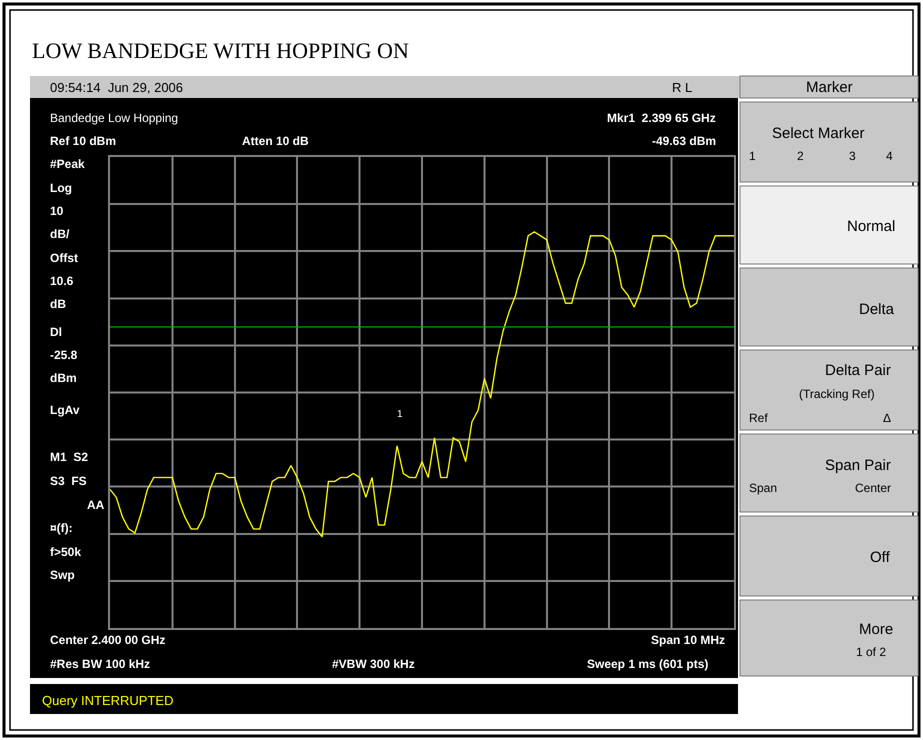  Describe the element at coordinates (871, 226) in the screenshot. I see `text: Normal` at that location.